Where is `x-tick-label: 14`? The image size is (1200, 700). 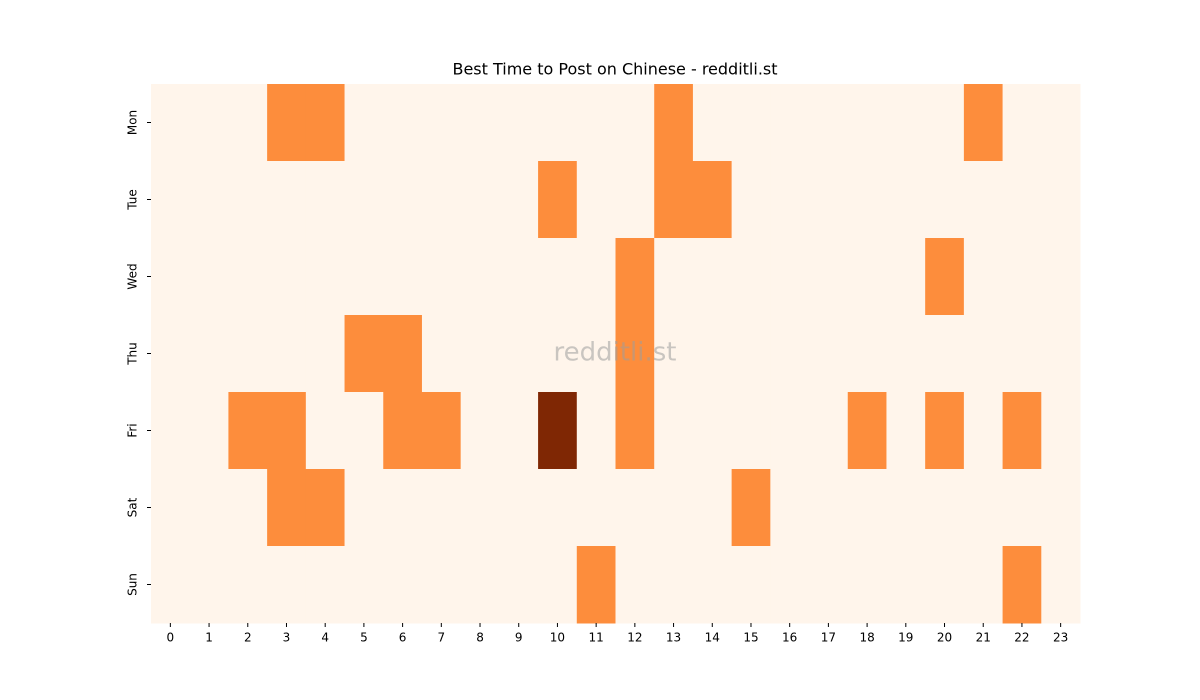 x-tick-label: 14 is located at coordinates (712, 638).